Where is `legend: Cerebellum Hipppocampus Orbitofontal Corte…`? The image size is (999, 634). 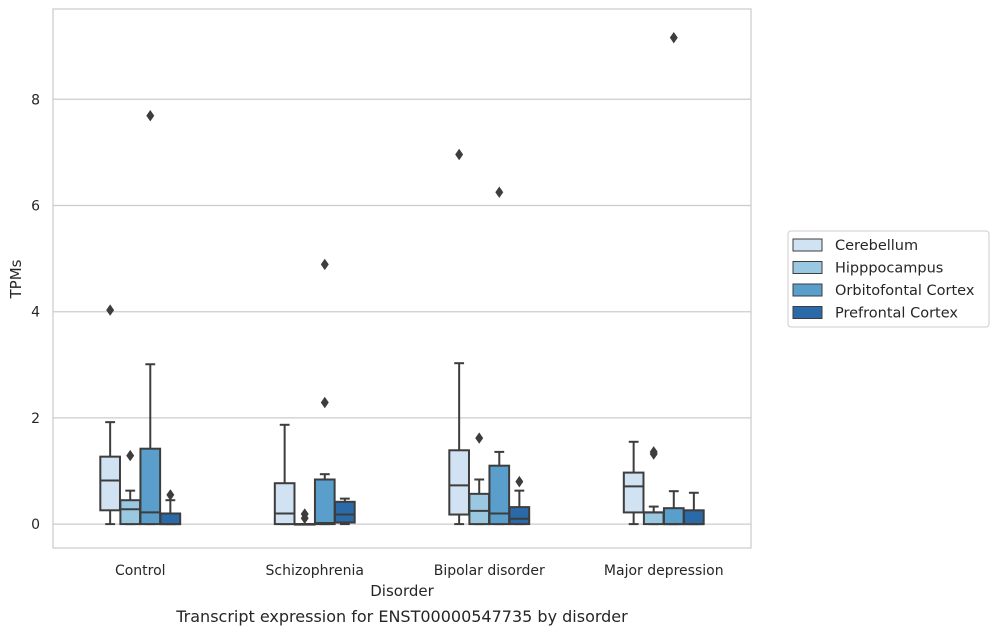 legend: Cerebellum Hipppocampus Orbitofontal Corte… is located at coordinates (888, 279).